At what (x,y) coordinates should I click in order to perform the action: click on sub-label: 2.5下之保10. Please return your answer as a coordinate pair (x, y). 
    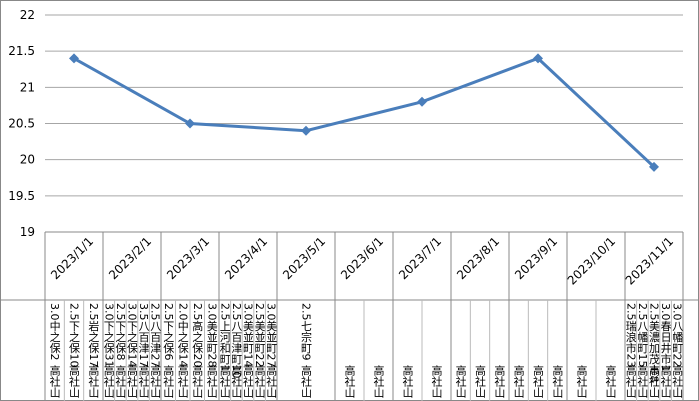
    Looking at the image, I should click on (74, 335).